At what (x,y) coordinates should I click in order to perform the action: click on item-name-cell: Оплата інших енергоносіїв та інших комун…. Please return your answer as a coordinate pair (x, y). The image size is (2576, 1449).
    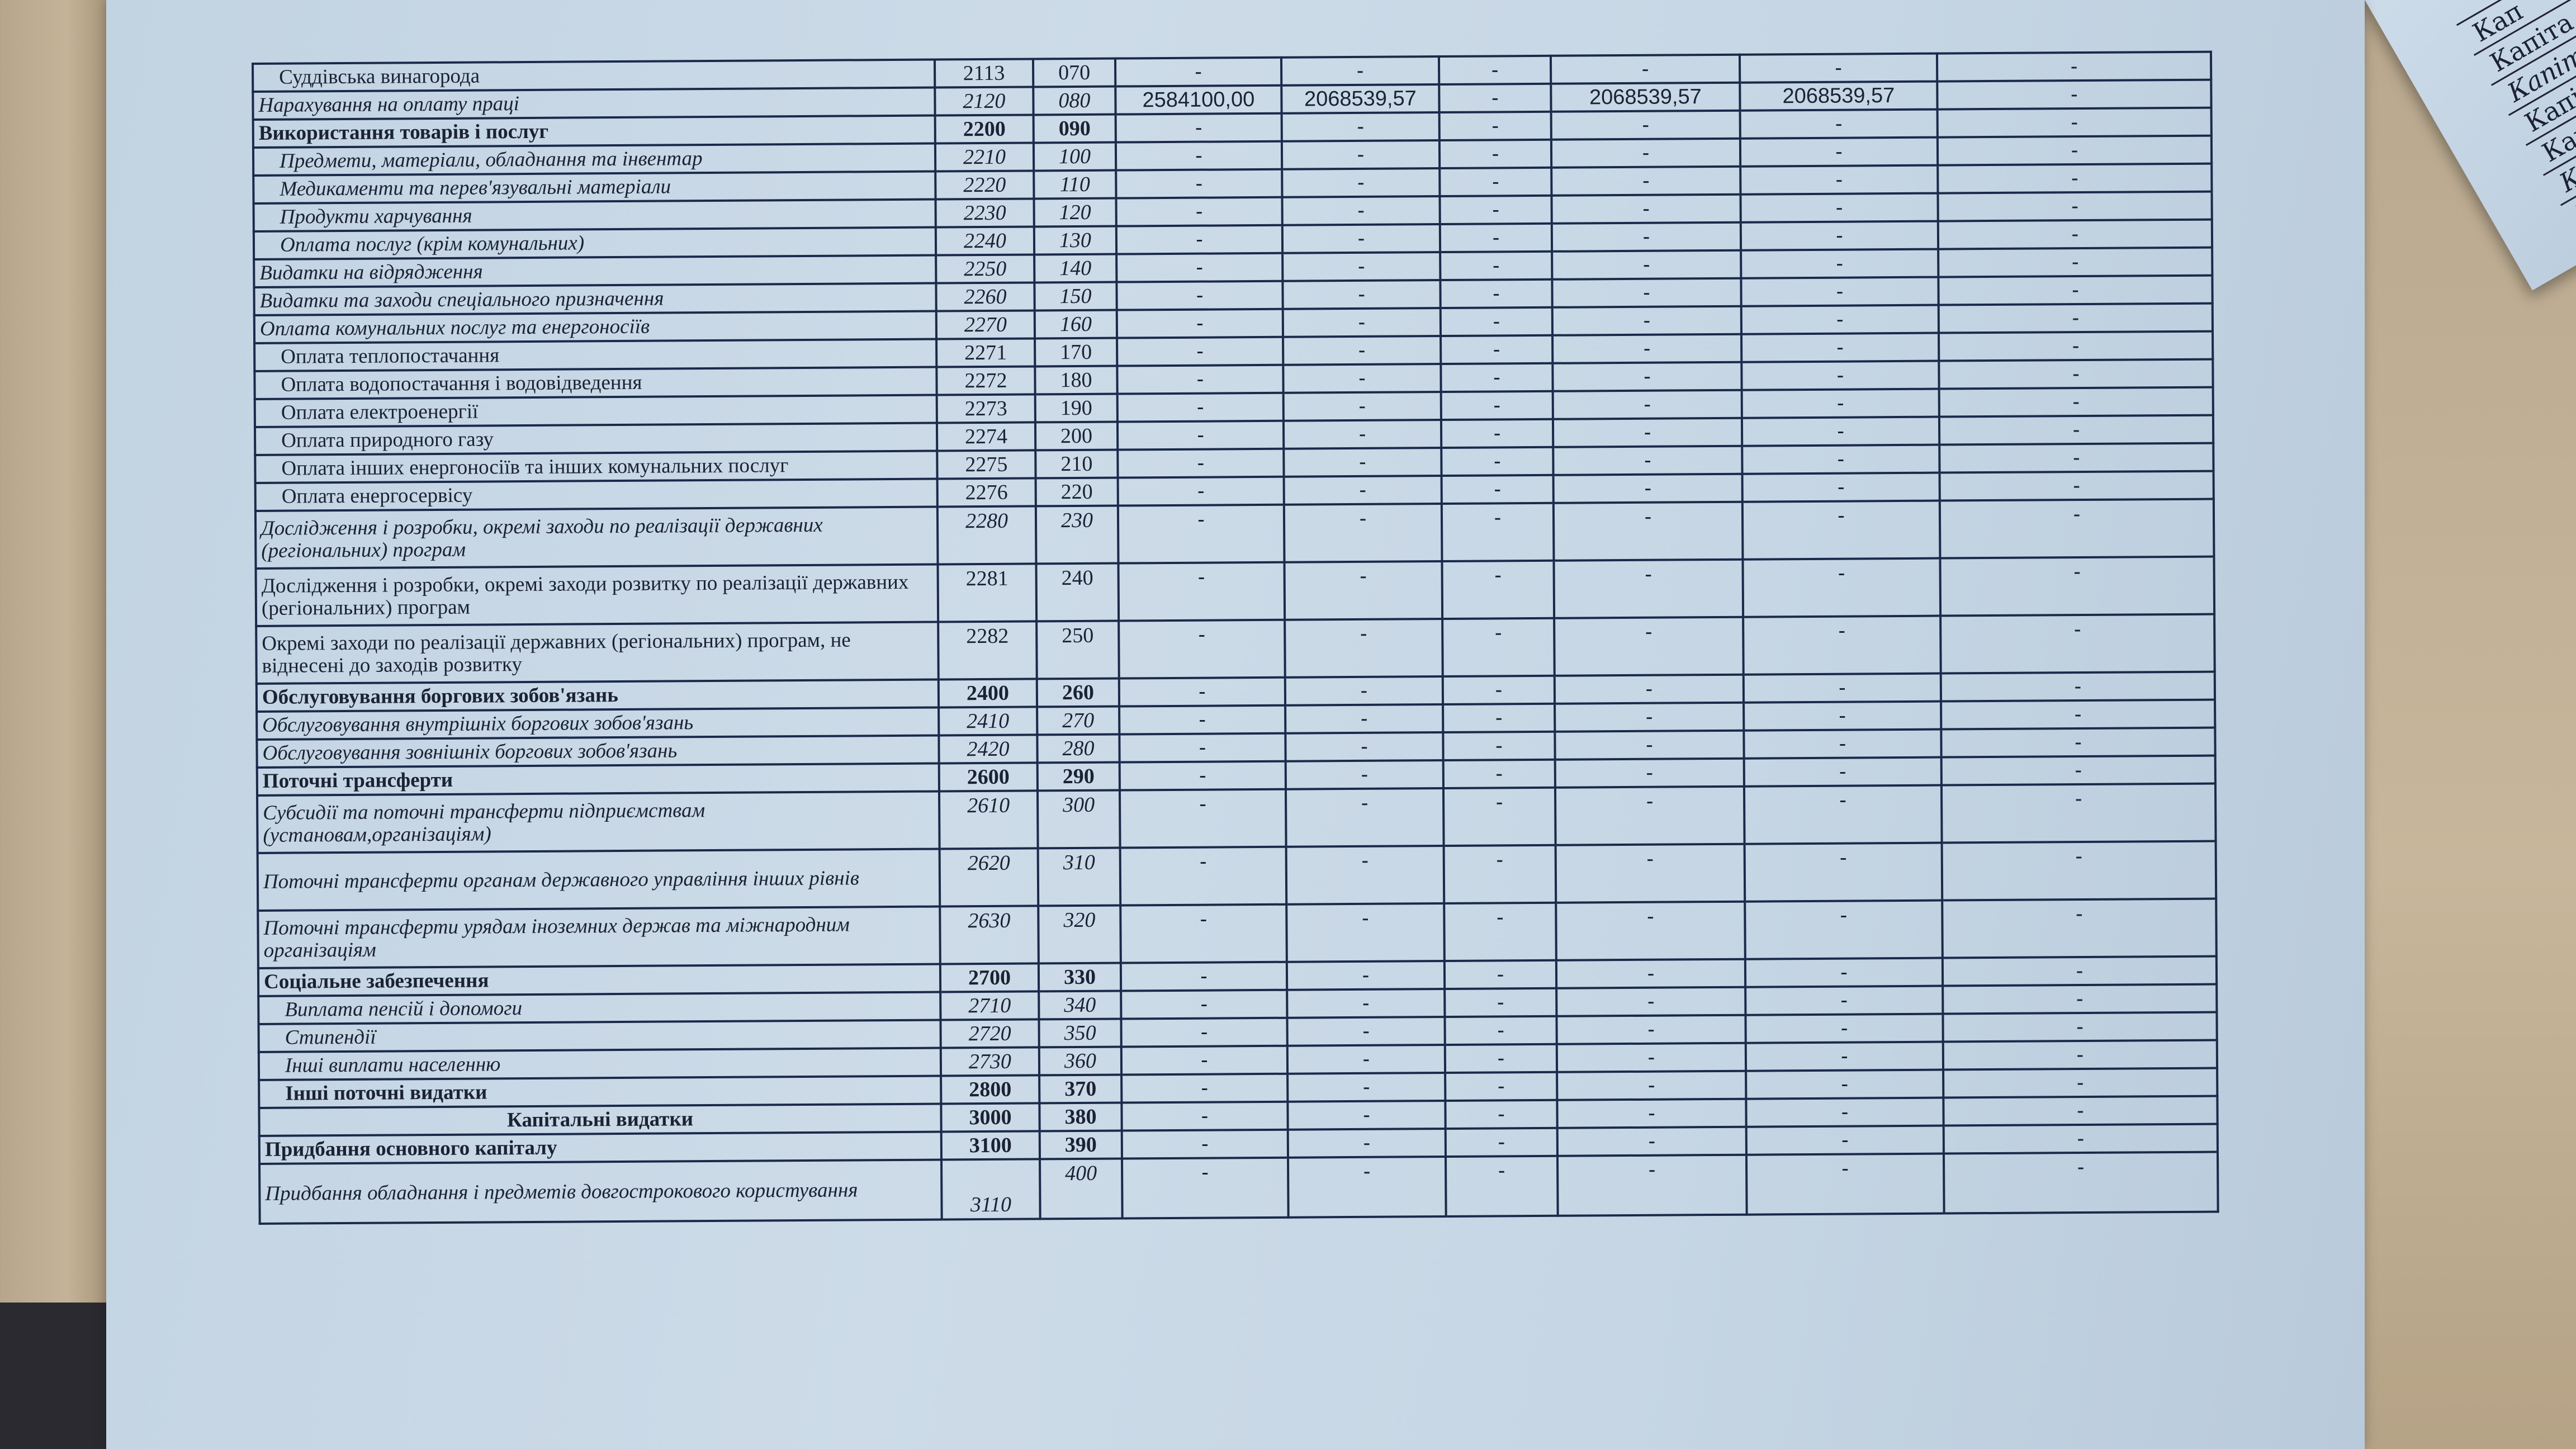
    Looking at the image, I should click on (596, 467).